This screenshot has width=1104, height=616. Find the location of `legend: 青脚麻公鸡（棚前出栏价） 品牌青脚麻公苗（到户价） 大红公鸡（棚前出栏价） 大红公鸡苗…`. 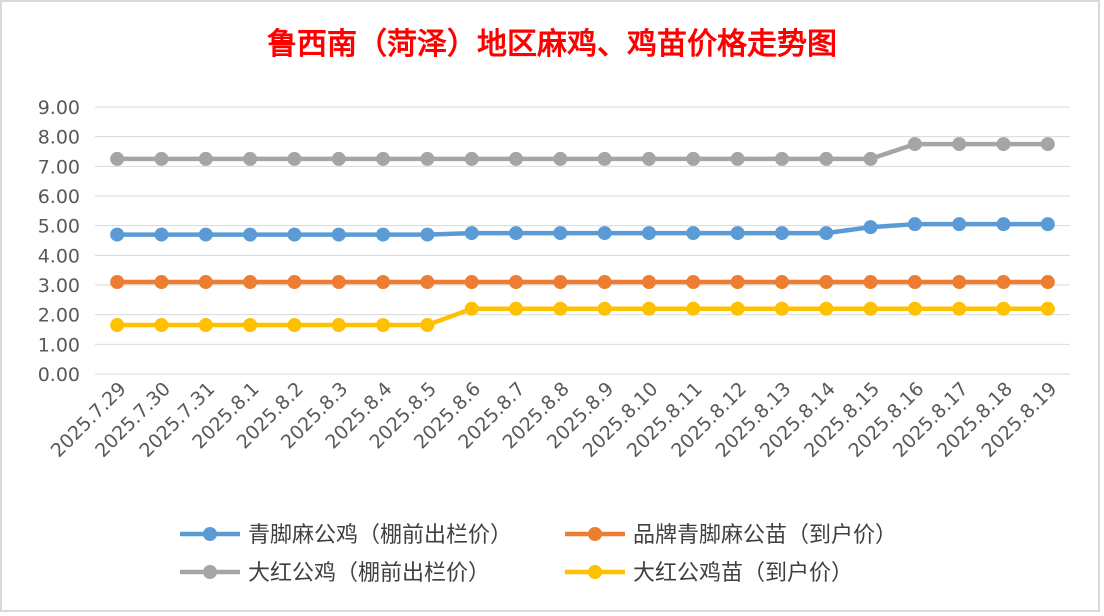

legend: 青脚麻公鸡（棚前出栏价） 品牌青脚麻公苗（到户价） 大红公鸡（棚前出栏价） 大红公鸡苗… is located at coordinates (538, 554).